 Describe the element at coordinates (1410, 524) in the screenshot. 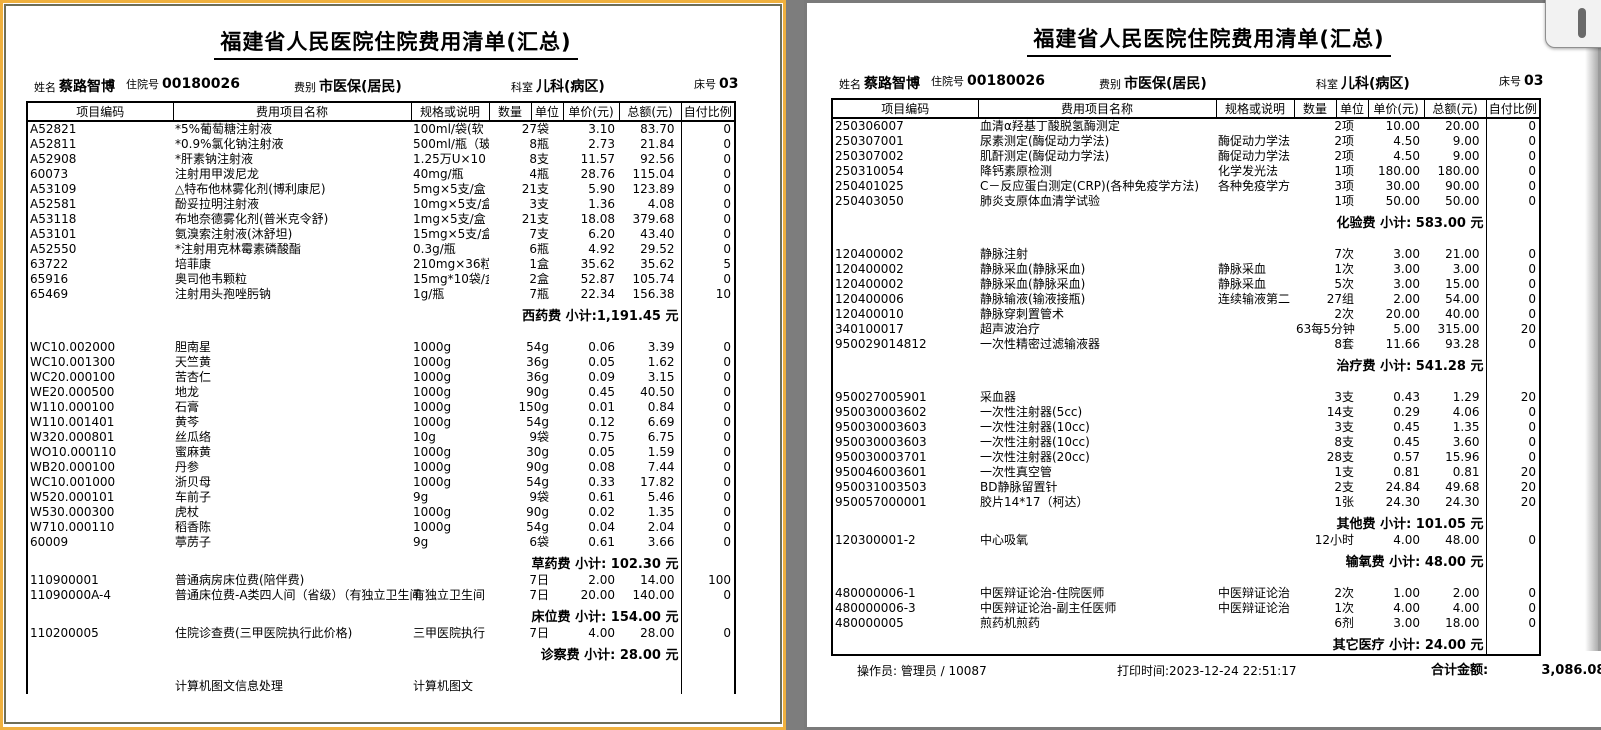

I see `subtotal-text: 其他费 小计: 101.05 元` at that location.